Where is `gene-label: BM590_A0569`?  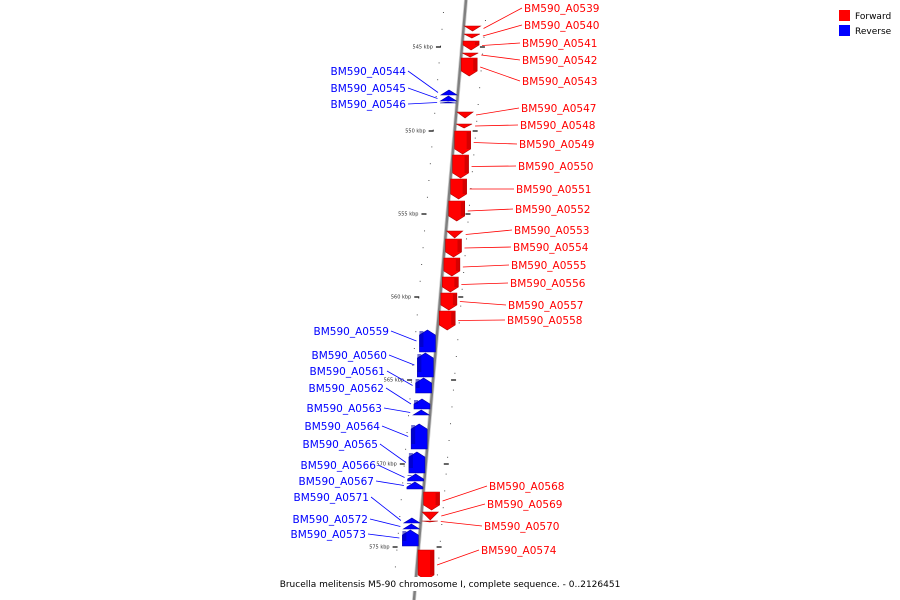 gene-label: BM590_A0569 is located at coordinates (524, 505).